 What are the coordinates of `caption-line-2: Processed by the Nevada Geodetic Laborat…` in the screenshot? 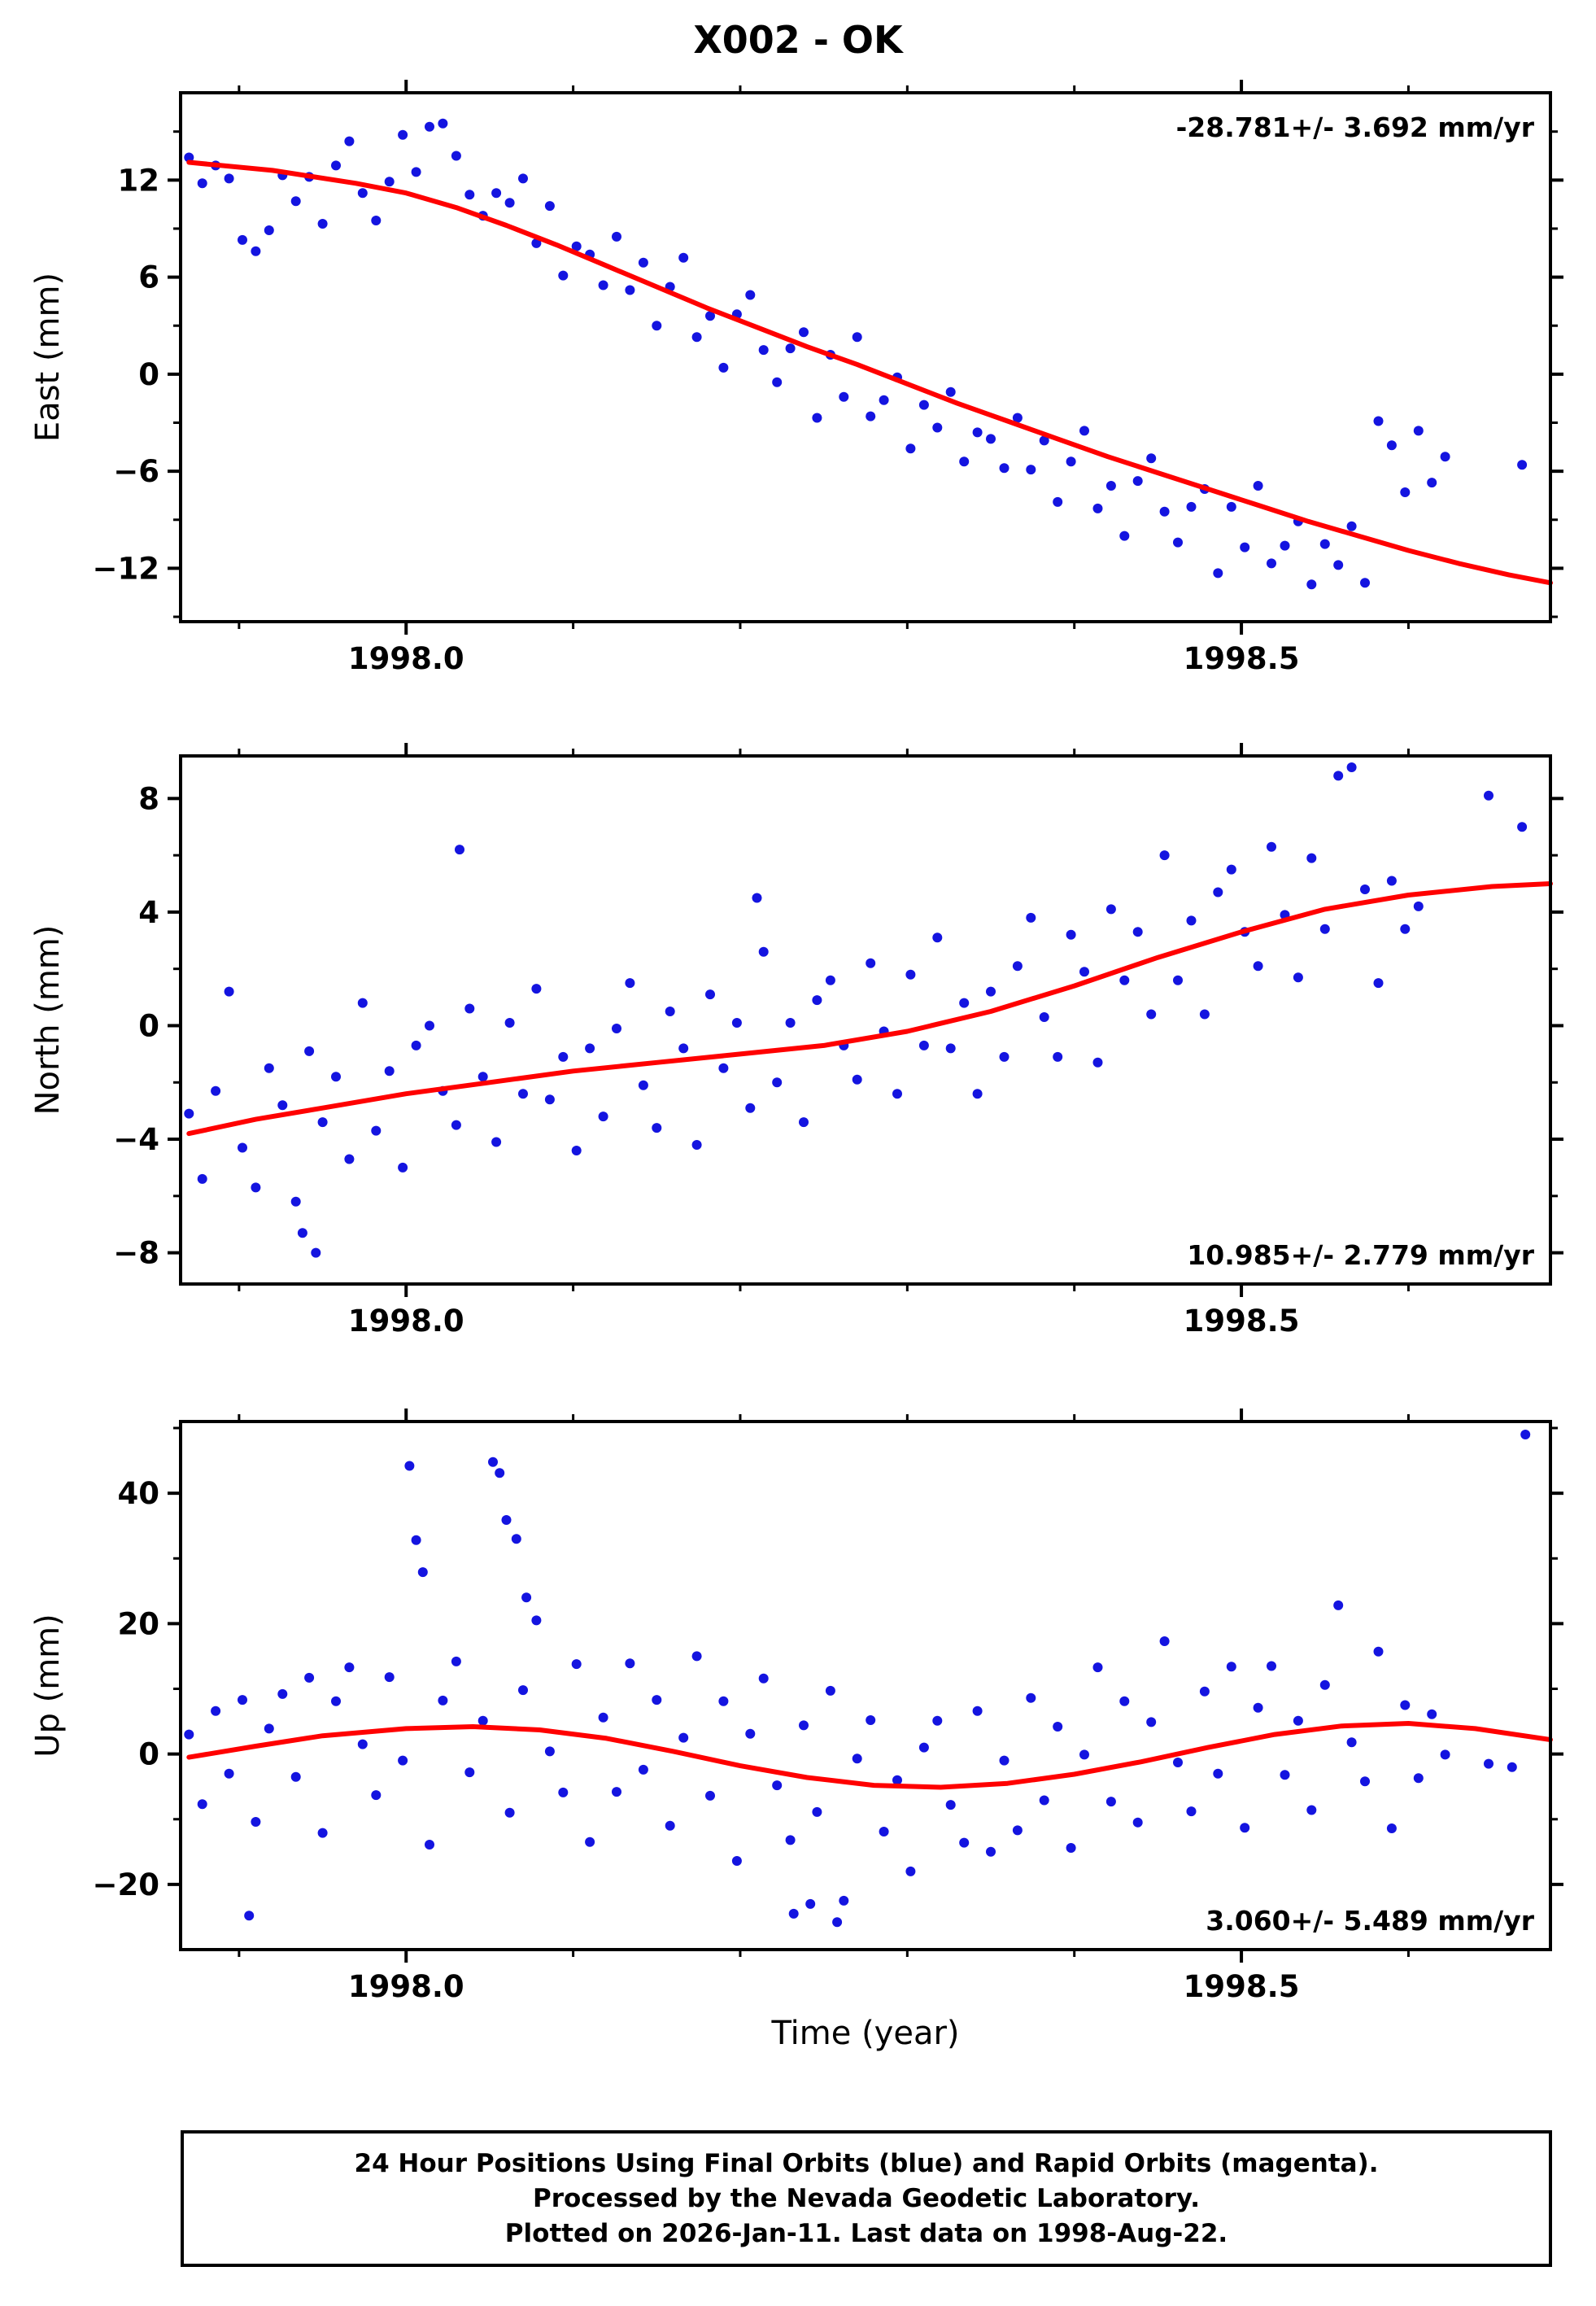 It's located at (866, 2198).